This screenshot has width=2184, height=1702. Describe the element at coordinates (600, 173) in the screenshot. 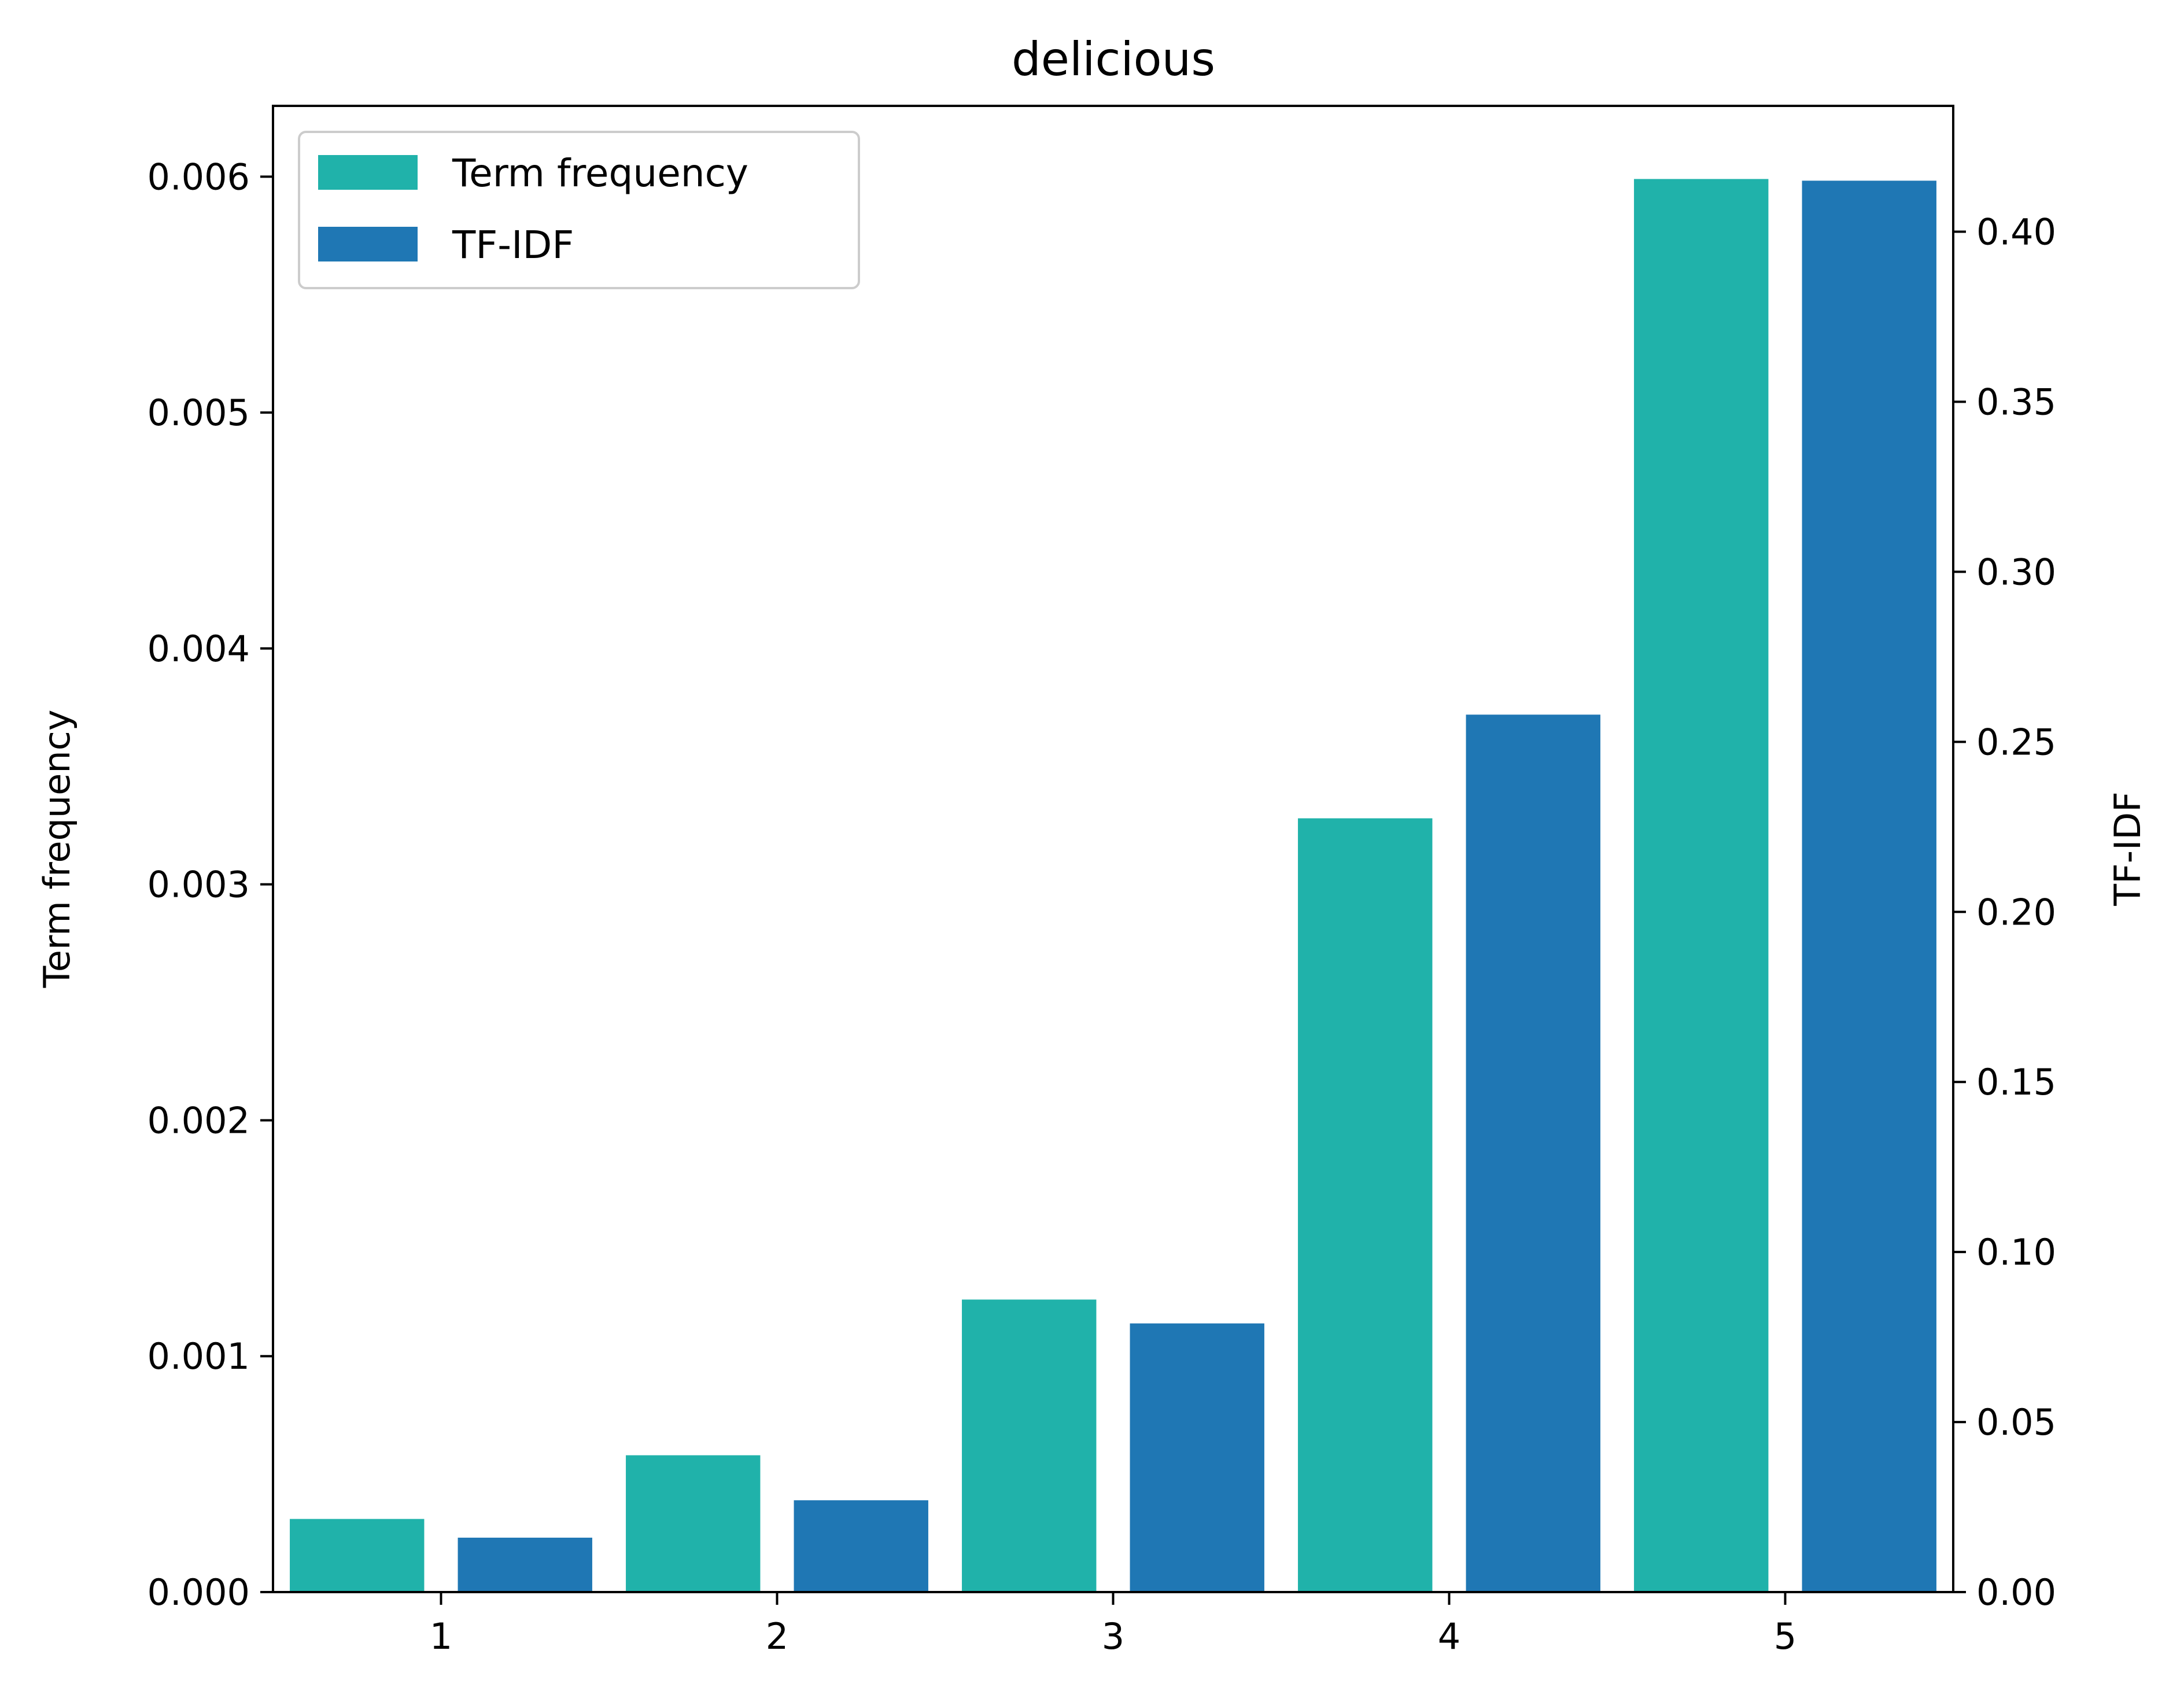

I see `legend-label-term-frequency: Term frequency` at that location.